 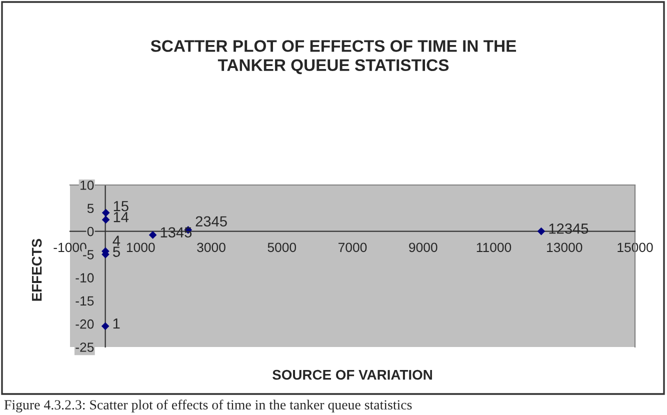 What do you see at coordinates (85, 301) in the screenshot?
I see `y-tick-label: -15` at bounding box center [85, 301].